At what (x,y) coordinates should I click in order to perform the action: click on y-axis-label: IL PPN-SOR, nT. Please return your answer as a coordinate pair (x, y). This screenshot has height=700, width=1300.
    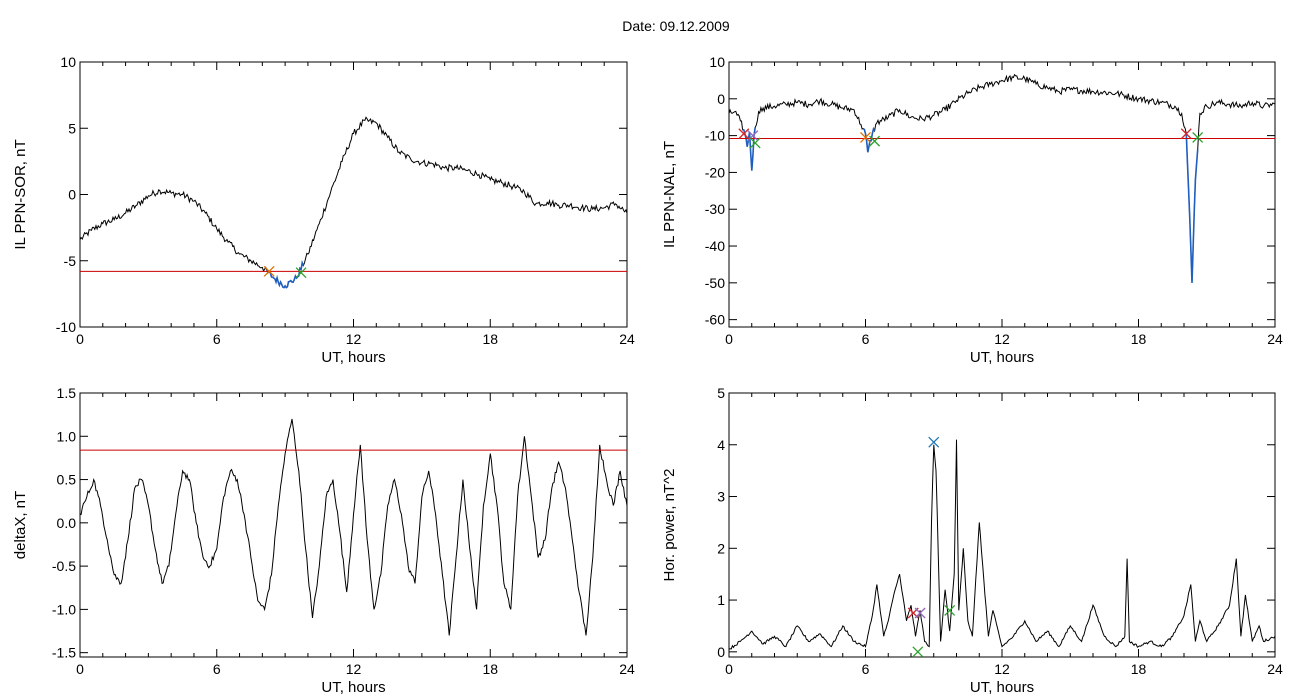
    Looking at the image, I should click on (20, 194).